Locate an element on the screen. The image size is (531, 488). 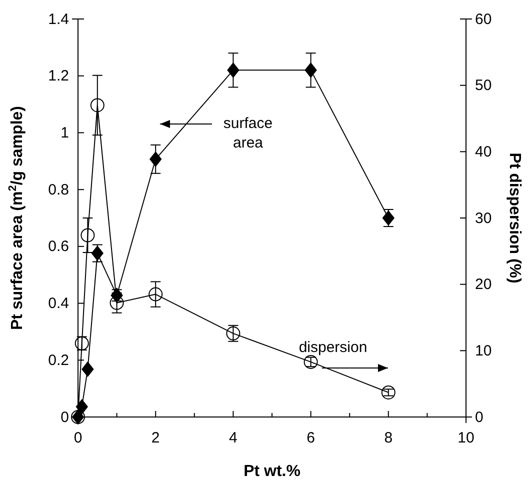
y2-tick-label: 30 is located at coordinates (483, 218).